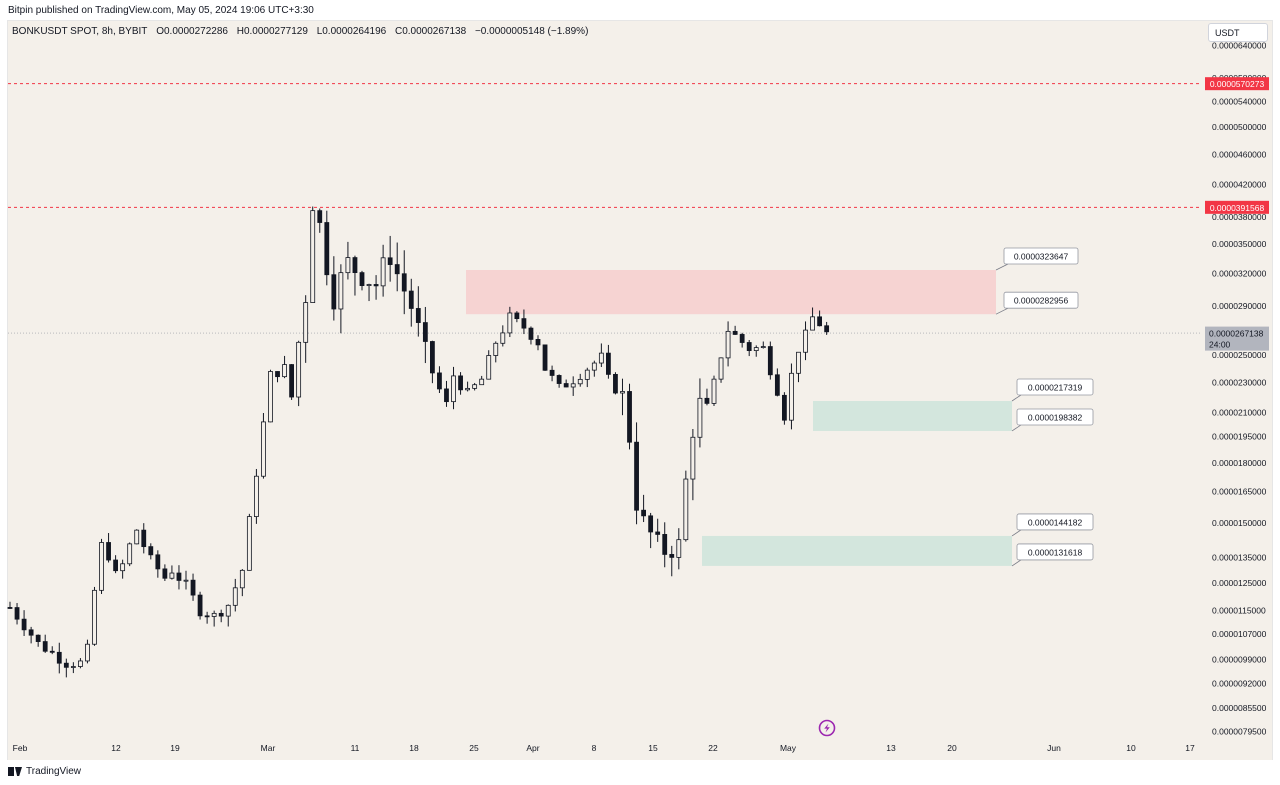  Describe the element at coordinates (1239, 244) in the screenshot. I see `price-tick-label: 0.0000350000` at that location.